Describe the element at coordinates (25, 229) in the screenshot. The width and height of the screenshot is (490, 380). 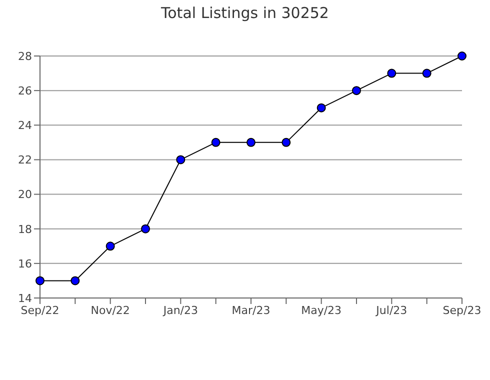
I see `y-tick-label: 18` at that location.